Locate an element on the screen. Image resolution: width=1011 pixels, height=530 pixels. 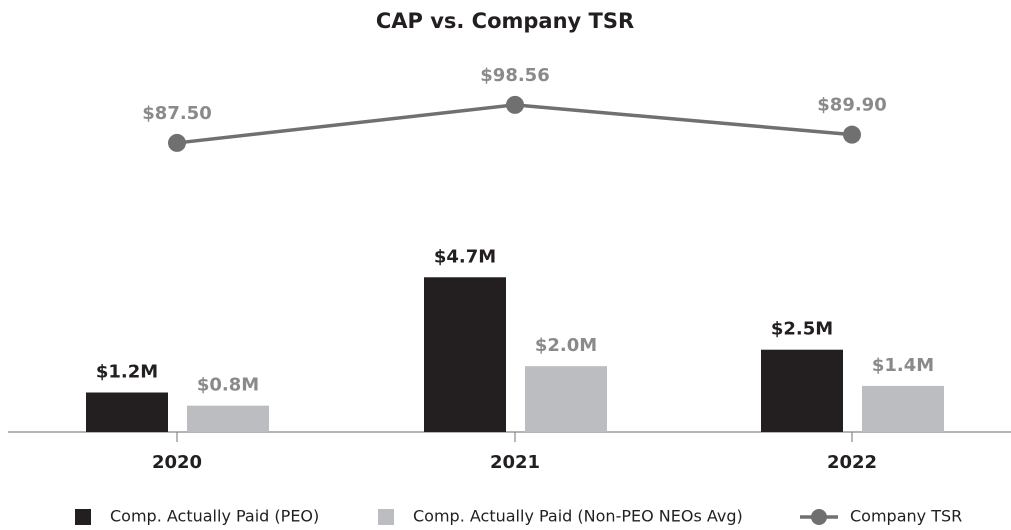
x-tick-label: 2021 is located at coordinates (515, 462).